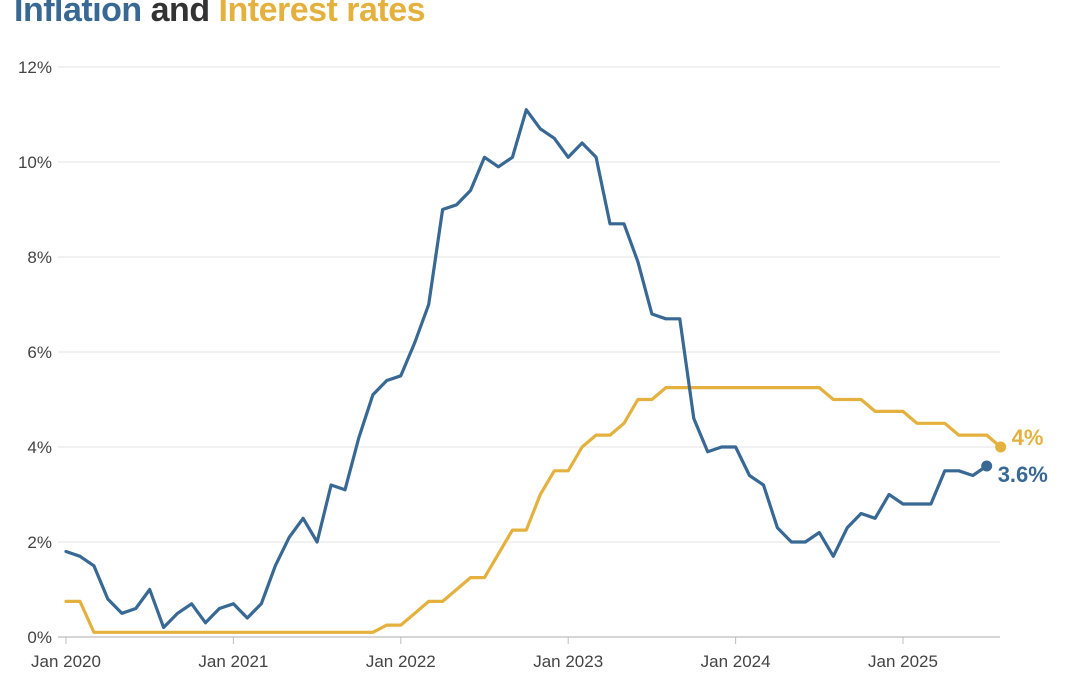  Describe the element at coordinates (568, 661) in the screenshot. I see `x-tick-label: Jan 2023` at that location.